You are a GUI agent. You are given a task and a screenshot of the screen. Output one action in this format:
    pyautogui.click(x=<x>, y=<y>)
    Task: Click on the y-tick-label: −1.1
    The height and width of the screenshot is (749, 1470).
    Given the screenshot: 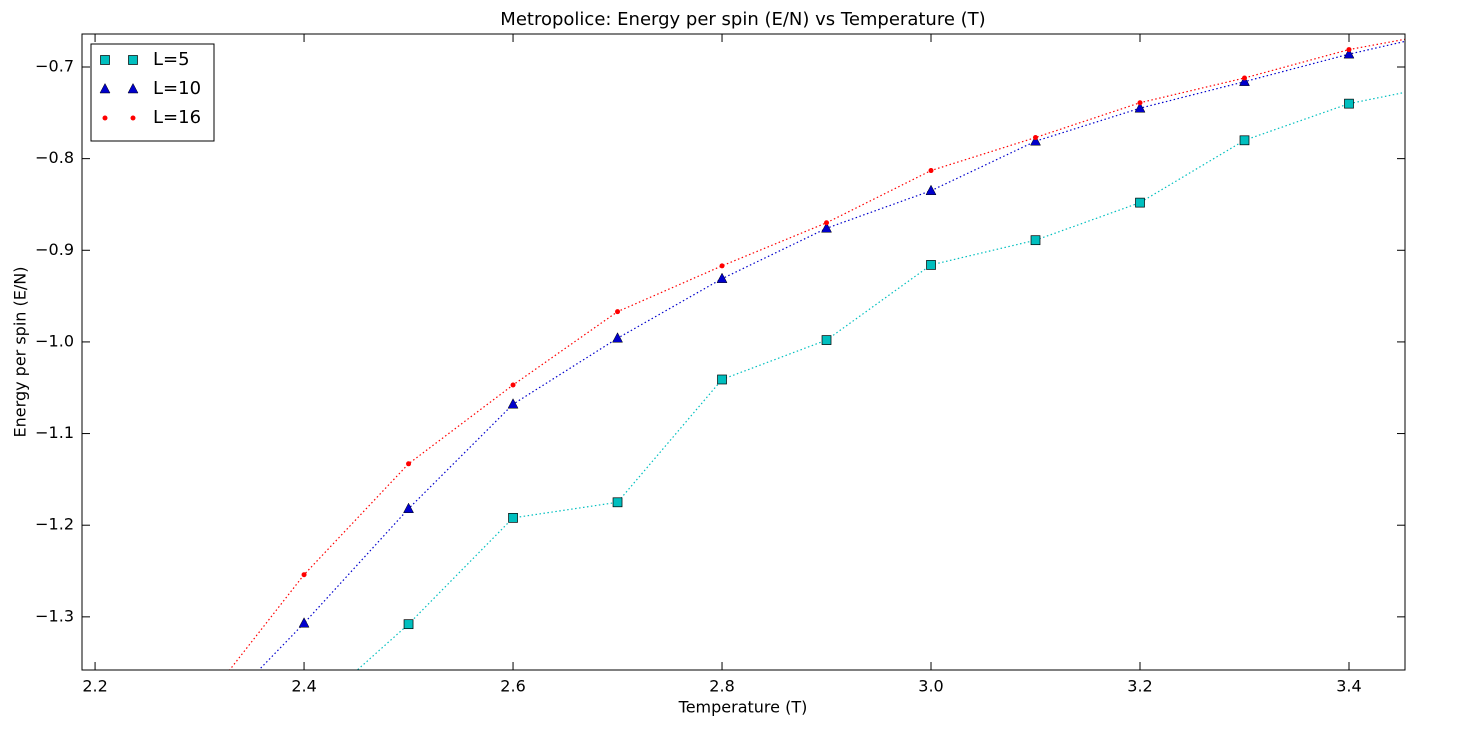 What is the action you would take?
    pyautogui.click(x=54, y=432)
    